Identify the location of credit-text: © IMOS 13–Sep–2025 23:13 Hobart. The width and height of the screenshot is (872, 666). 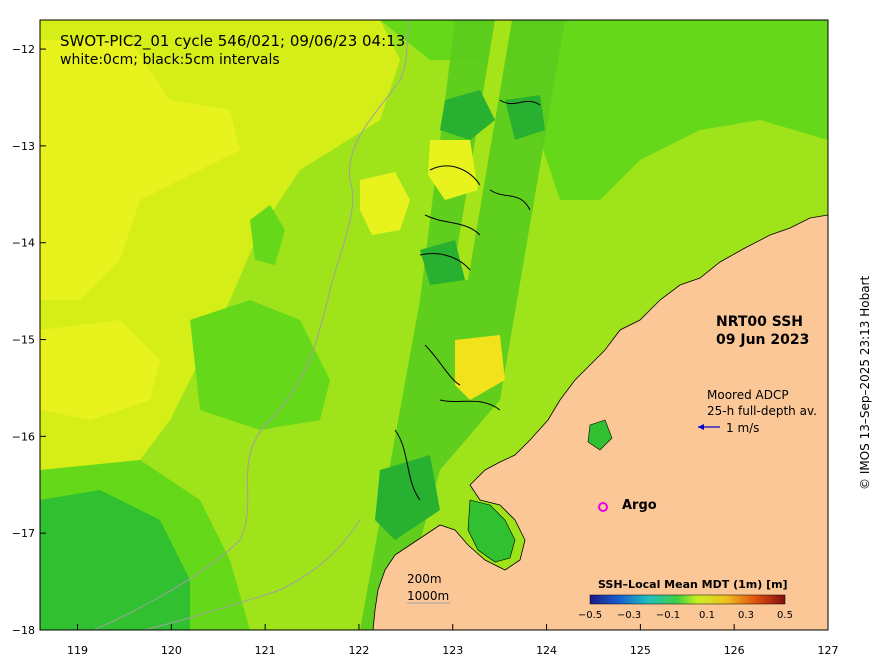
(865, 382).